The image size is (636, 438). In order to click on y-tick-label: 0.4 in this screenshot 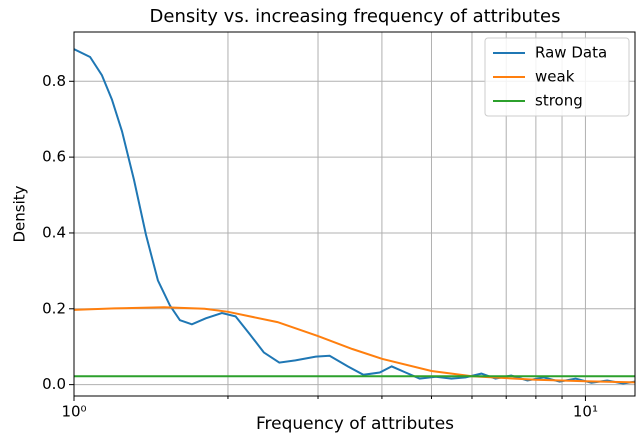, I will do `click(54, 232)`.